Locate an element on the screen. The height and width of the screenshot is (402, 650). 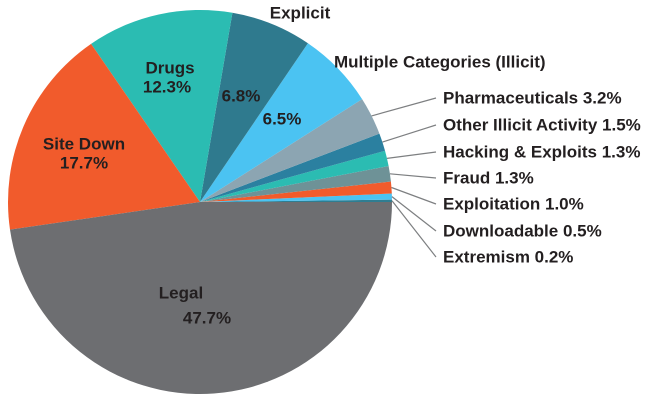
leader-line-pharmaceuticals is located at coordinates (404, 107).